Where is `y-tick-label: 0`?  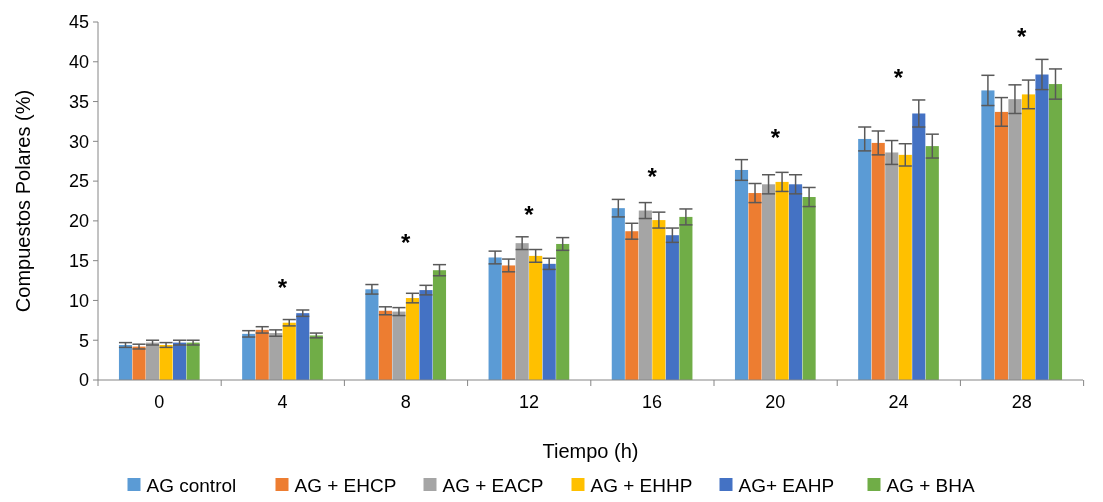 y-tick-label: 0 is located at coordinates (83, 380).